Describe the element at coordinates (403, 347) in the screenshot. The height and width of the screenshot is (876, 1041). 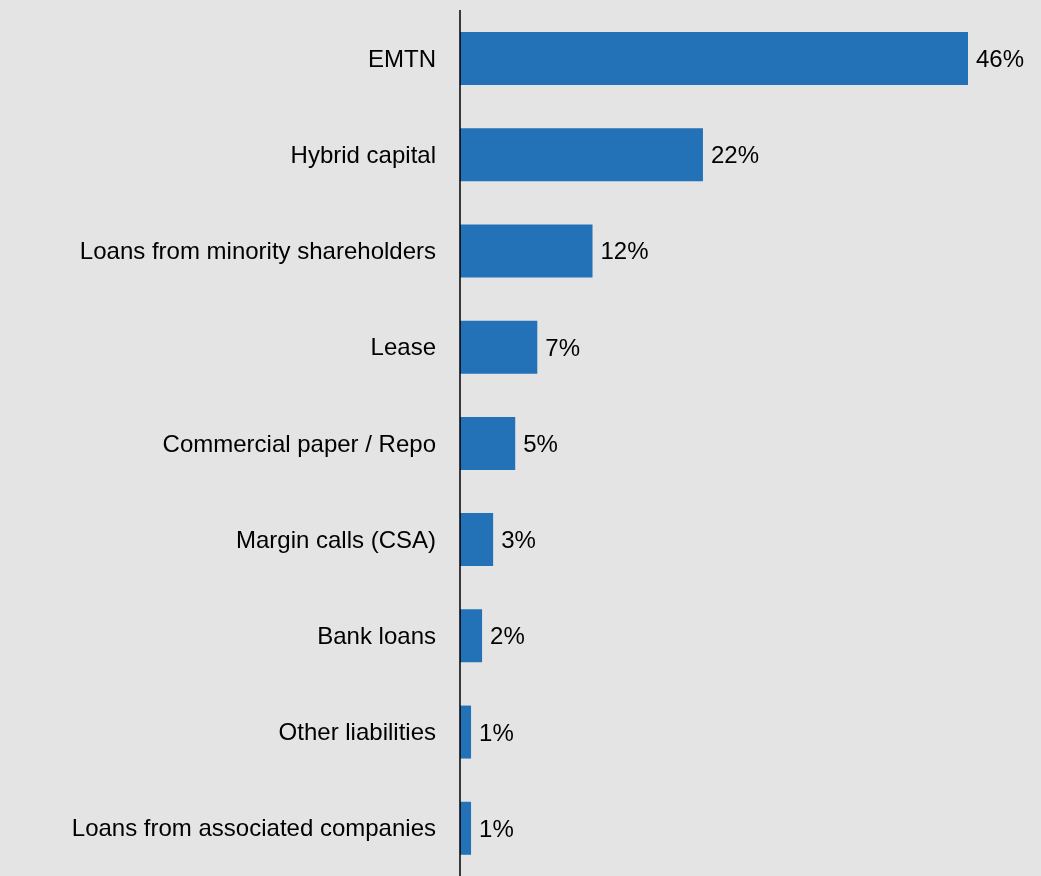
I see `y-tick-label: Lease` at that location.